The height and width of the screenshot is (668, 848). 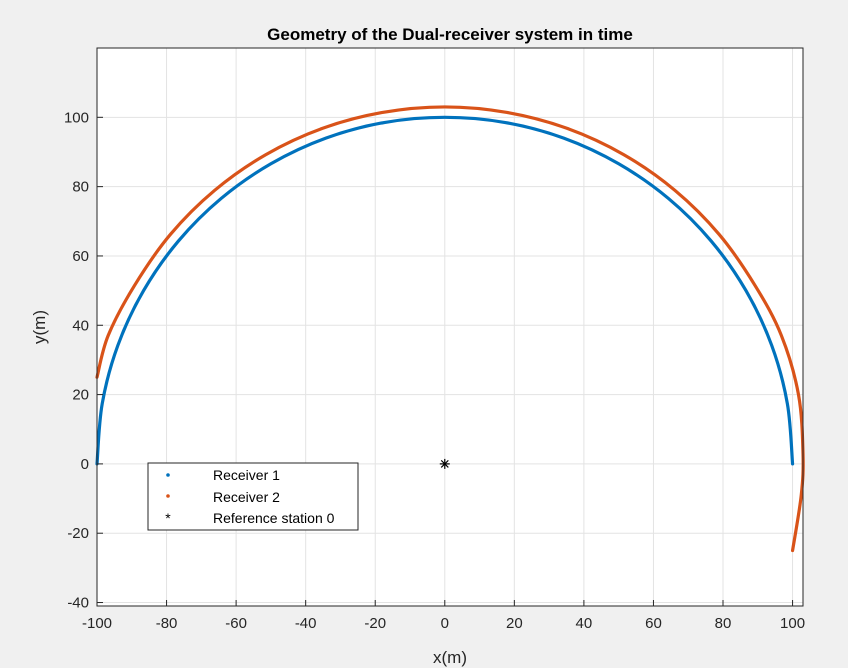 I want to click on x-tick-label: 20, so click(x=514, y=623).